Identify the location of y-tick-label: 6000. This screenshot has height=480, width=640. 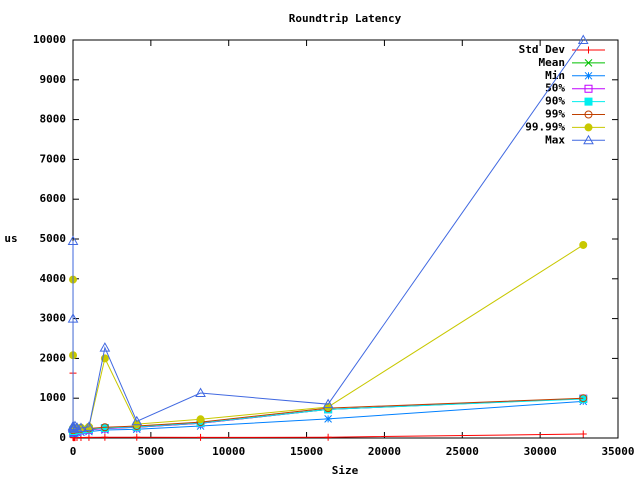
(53, 198).